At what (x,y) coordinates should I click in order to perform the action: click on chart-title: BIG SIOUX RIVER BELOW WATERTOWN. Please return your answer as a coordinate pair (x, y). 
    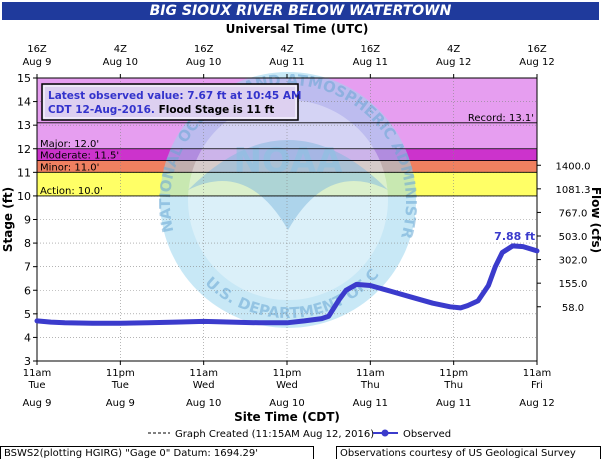
    Looking at the image, I should click on (300, 11).